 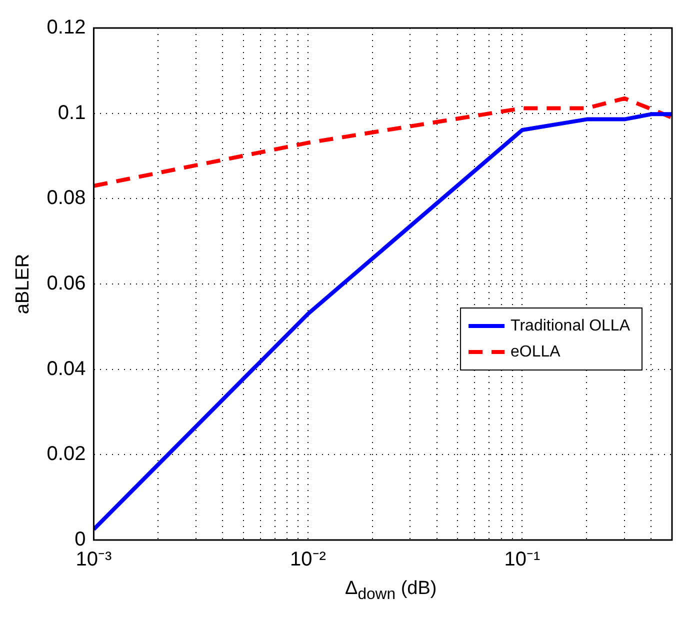 What do you see at coordinates (570, 325) in the screenshot?
I see `legend-label: Traditional OLLA` at bounding box center [570, 325].